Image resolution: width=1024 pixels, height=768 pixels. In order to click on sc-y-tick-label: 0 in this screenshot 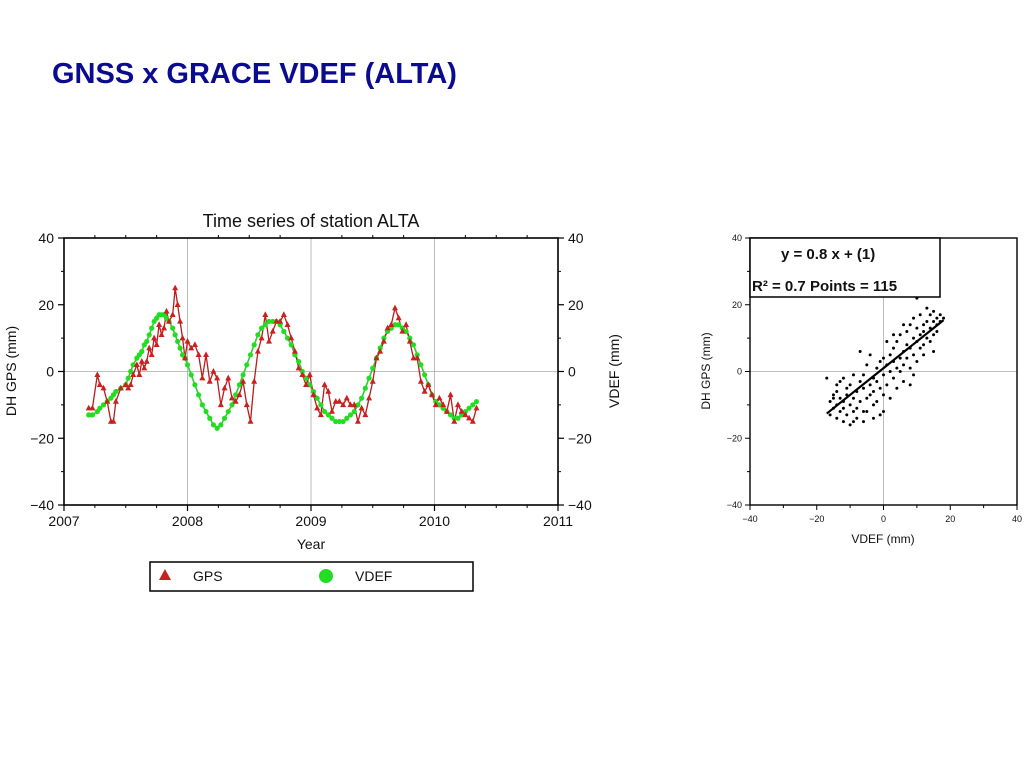, I will do `click(739, 372)`.